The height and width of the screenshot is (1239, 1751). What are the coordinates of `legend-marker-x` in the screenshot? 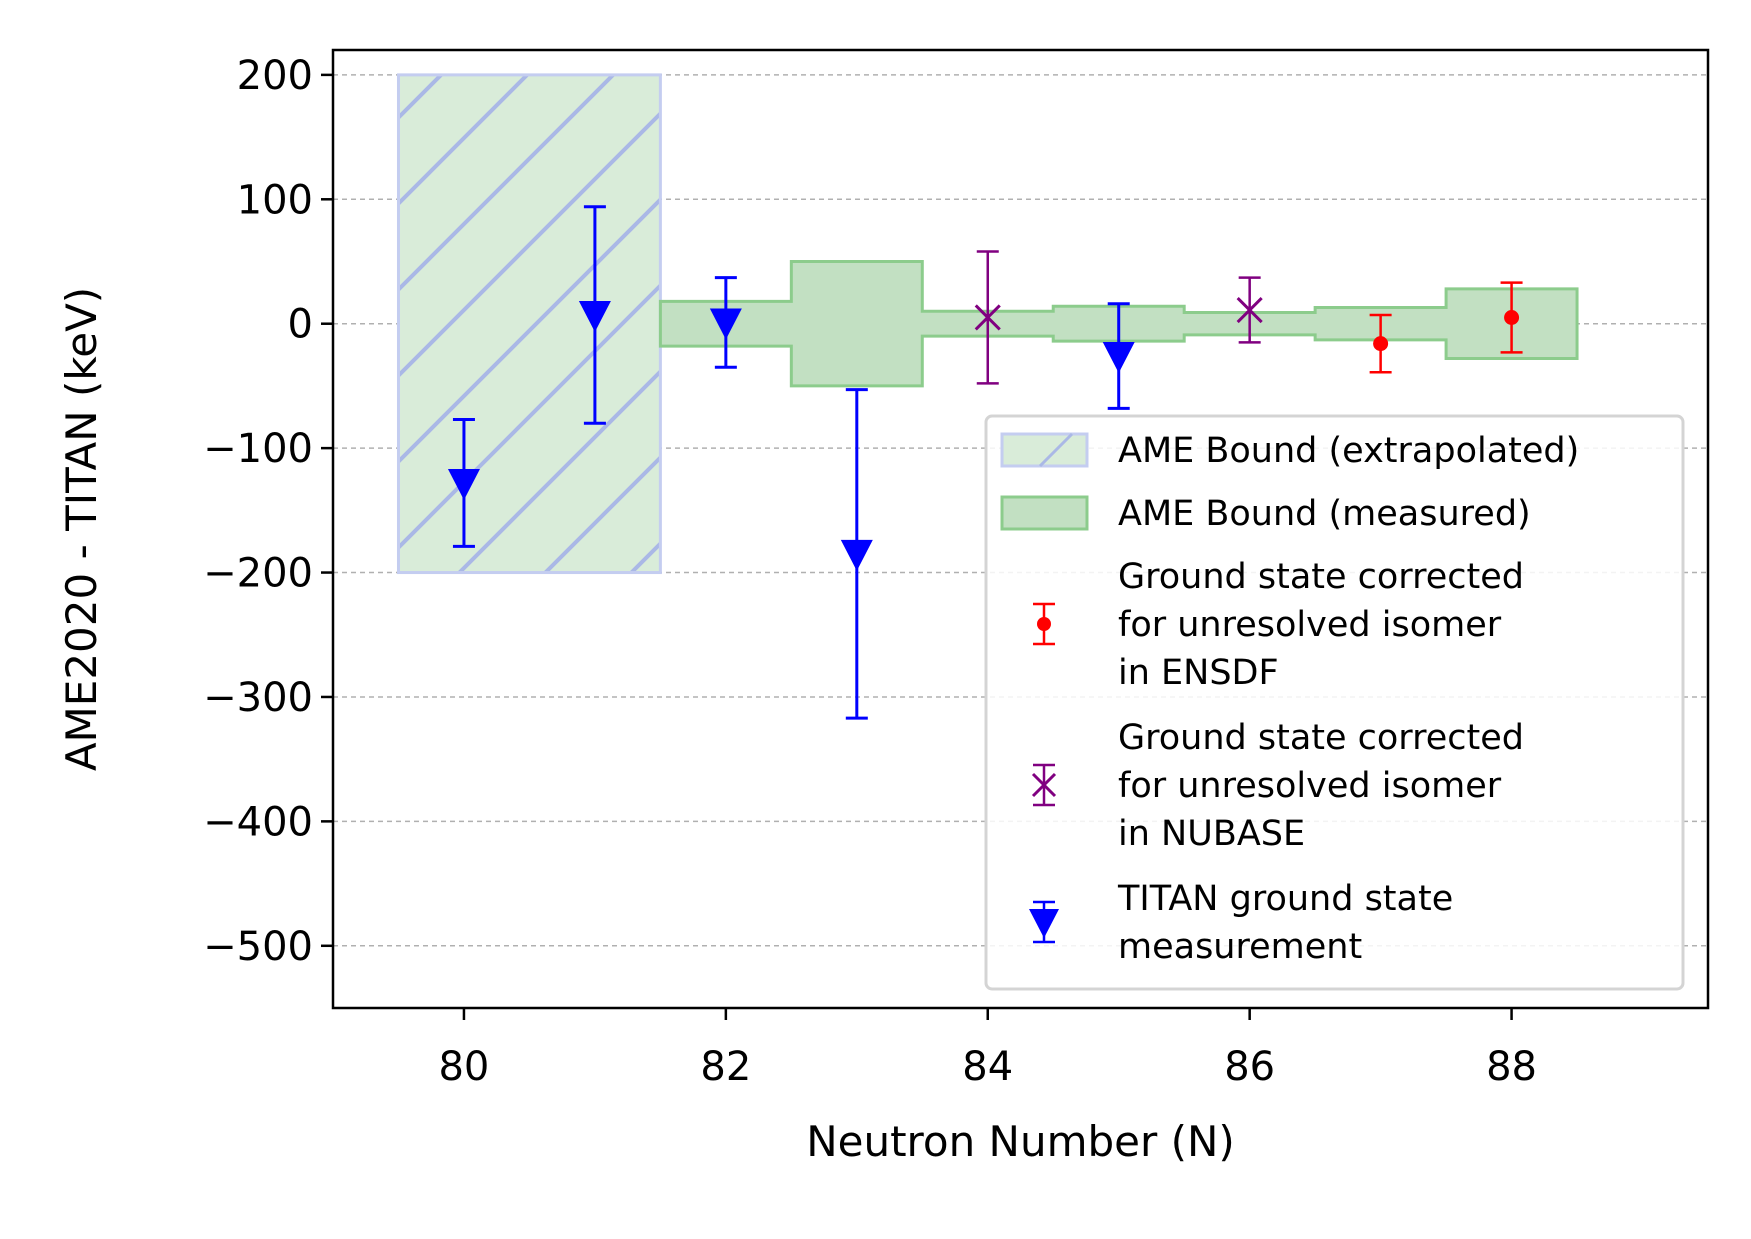 It's located at (1044, 785).